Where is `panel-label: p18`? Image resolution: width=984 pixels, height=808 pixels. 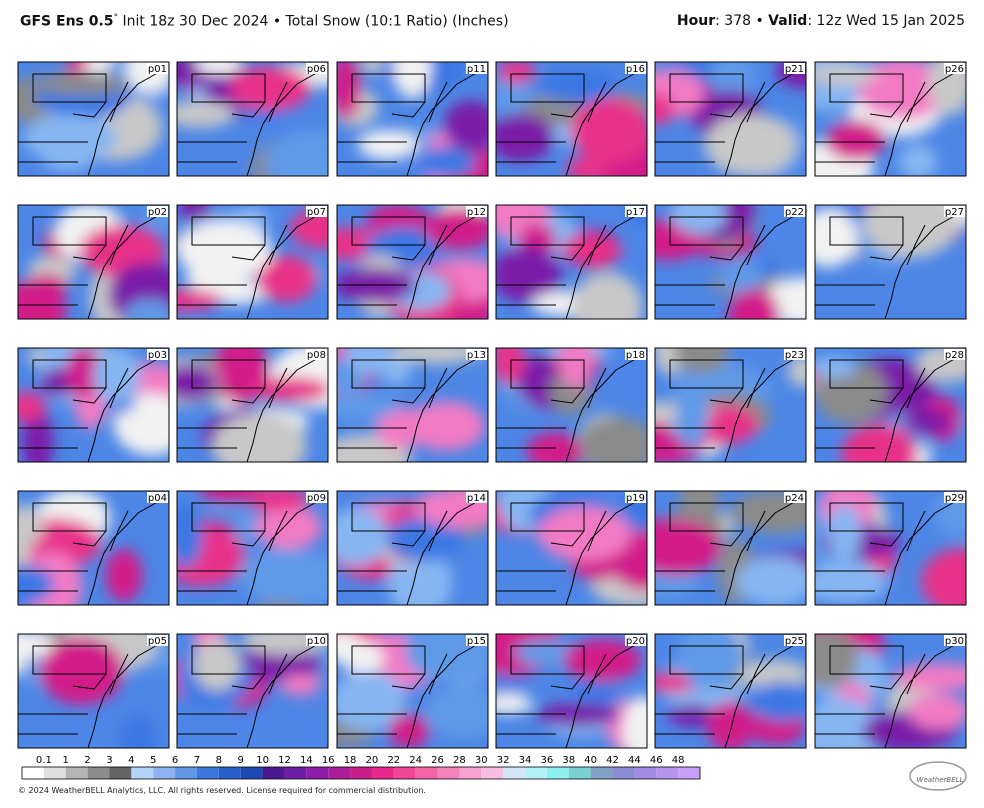
panel-label: p18 is located at coordinates (635, 355).